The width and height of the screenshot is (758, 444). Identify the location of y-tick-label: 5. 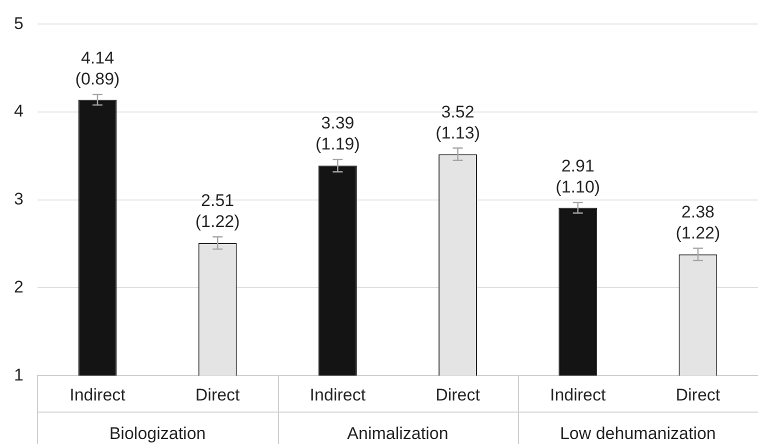
(19, 23).